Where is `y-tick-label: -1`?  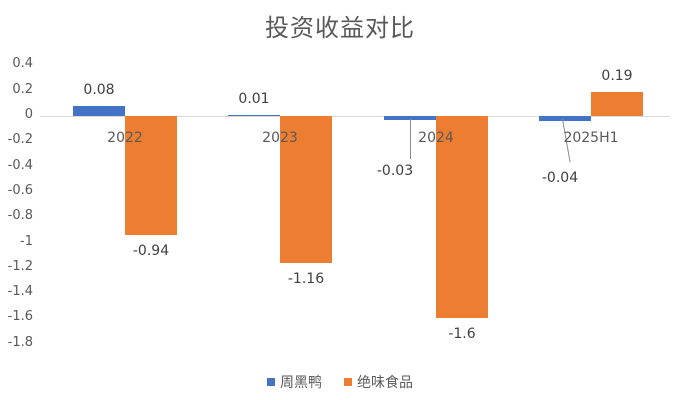 y-tick-label: -1 is located at coordinates (26, 241).